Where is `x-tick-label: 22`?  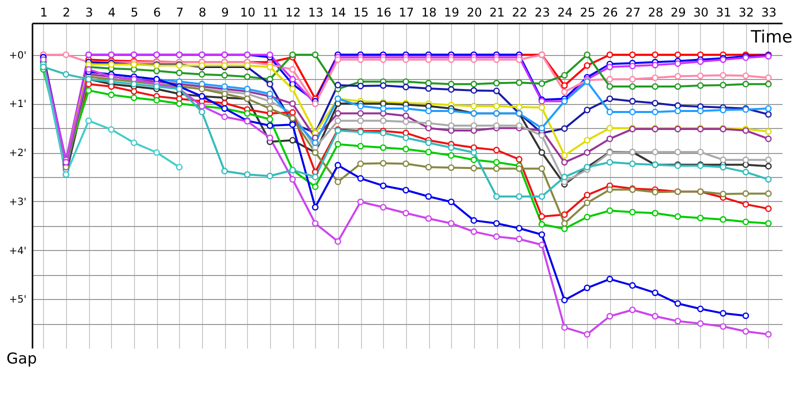
x-tick-label: 22 is located at coordinates (520, 13).